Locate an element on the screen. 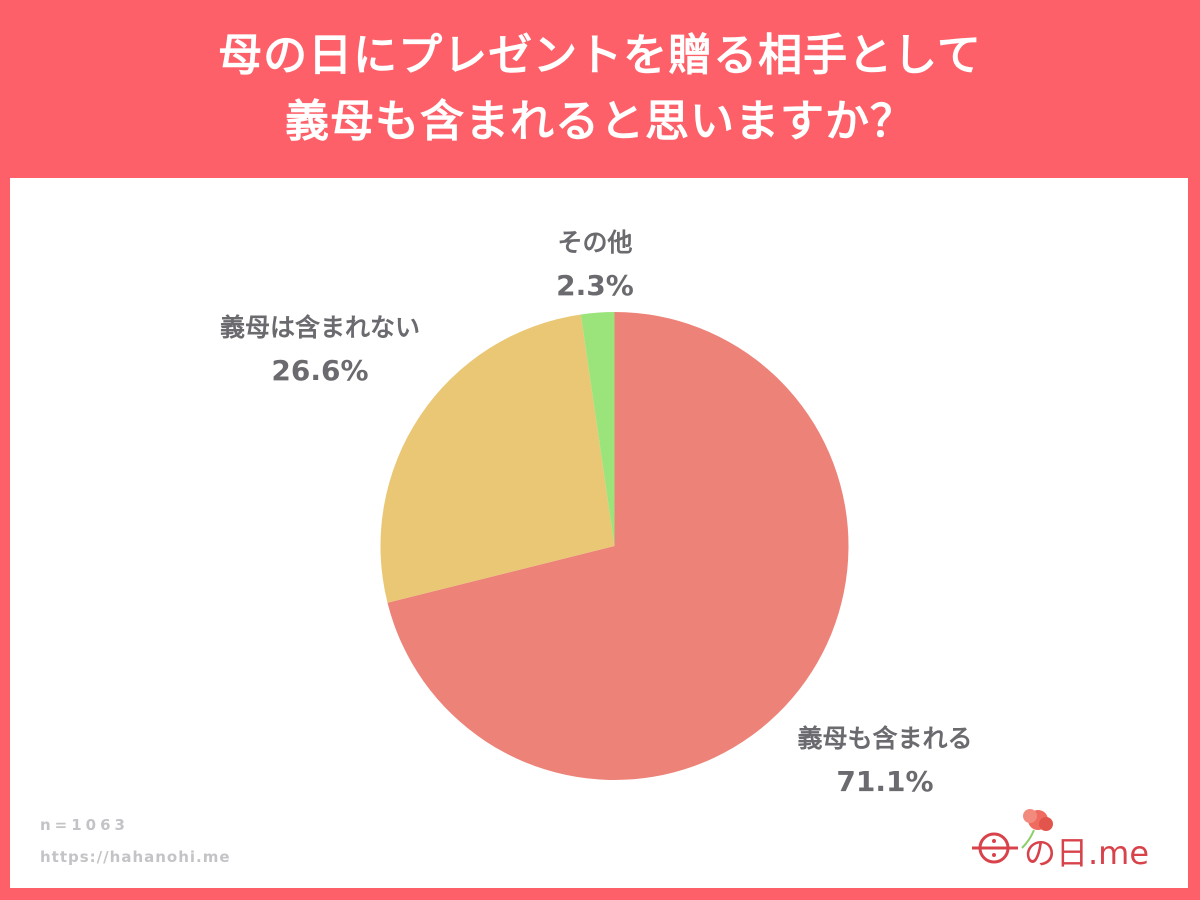 Image resolution: width=1200 pixels, height=900 pixels. label-other-pct: 2.3% is located at coordinates (595, 285).